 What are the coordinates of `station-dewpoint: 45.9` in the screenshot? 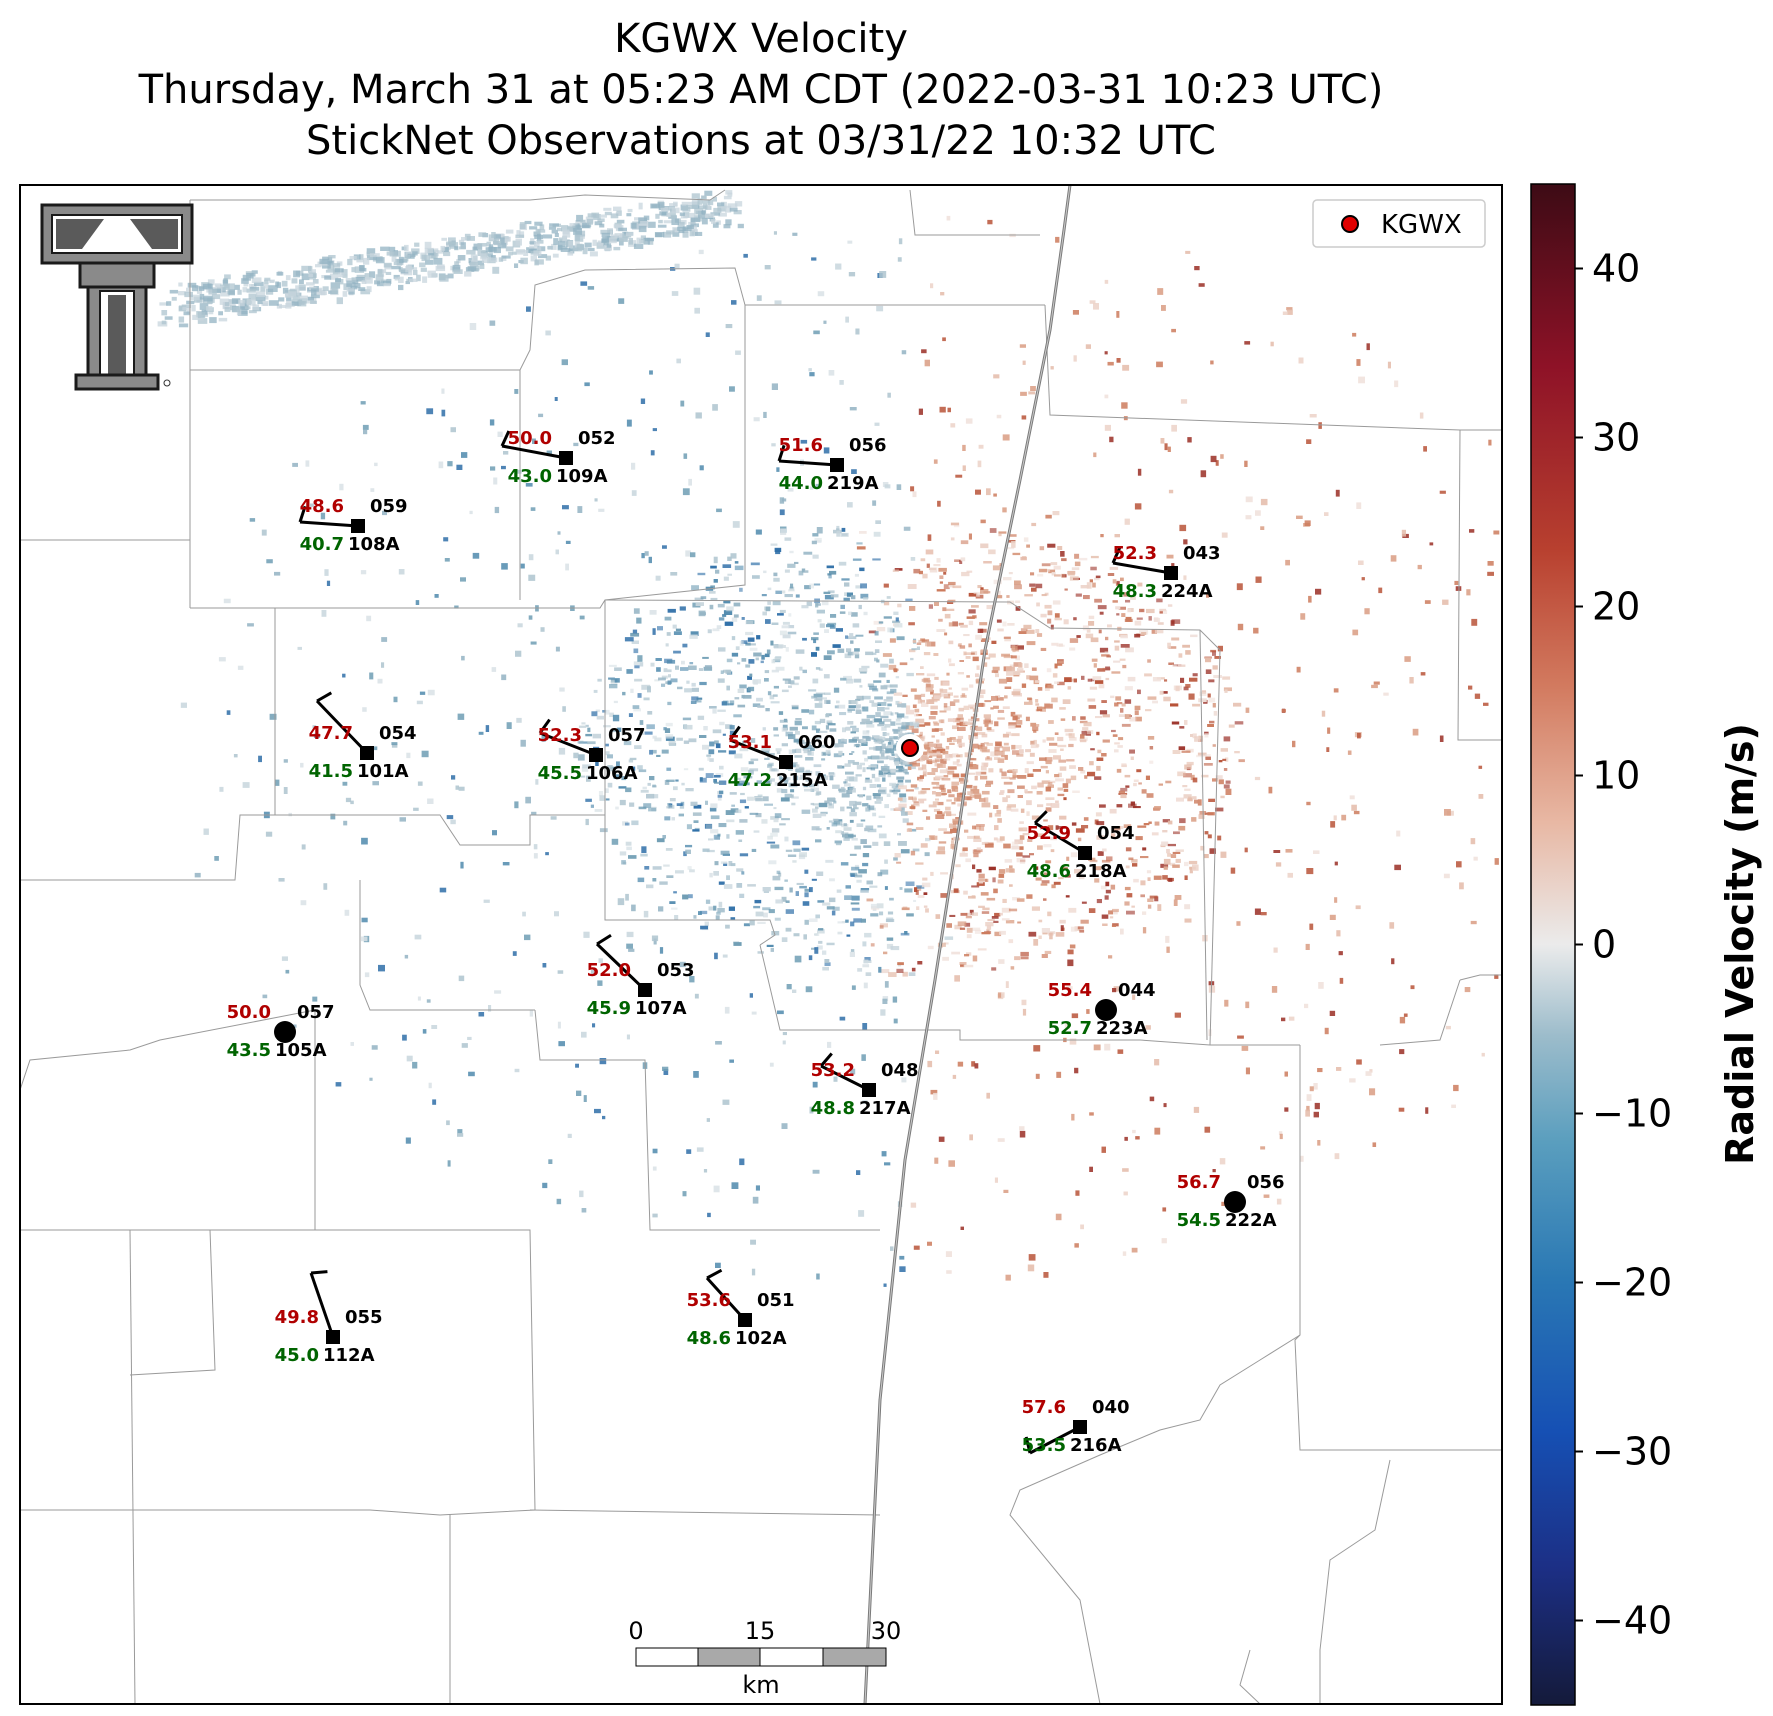 It's located at (609, 1008).